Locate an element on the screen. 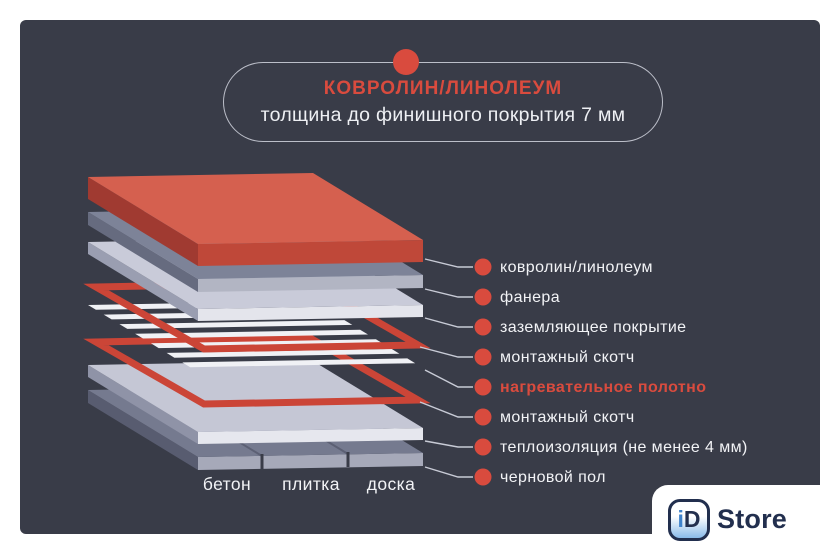  base-label-plitka: плитка is located at coordinates (311, 484).